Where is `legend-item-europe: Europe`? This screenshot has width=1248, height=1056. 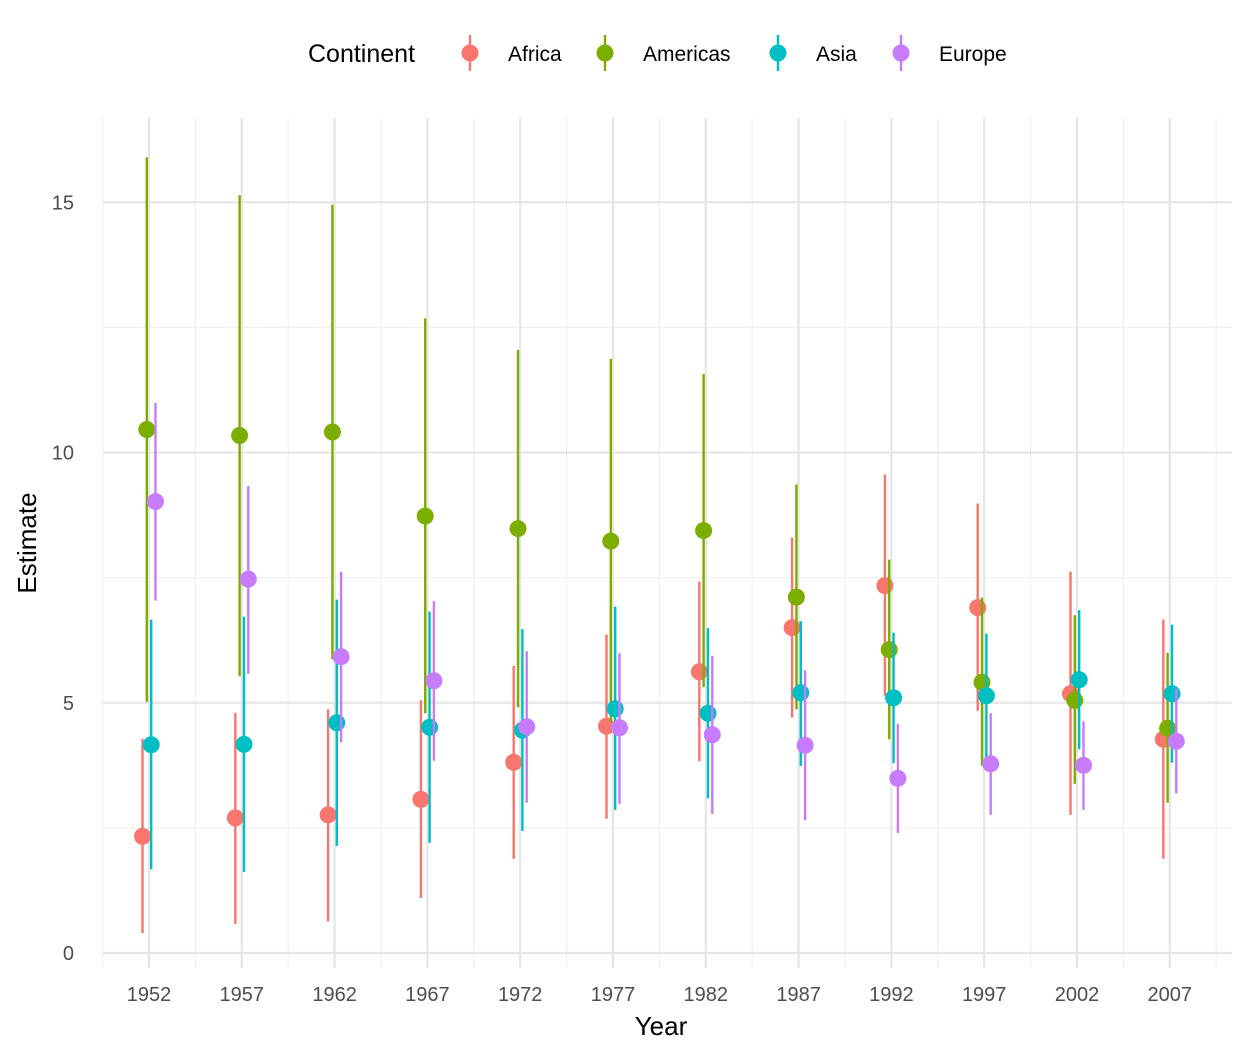 legend-item-europe: Europe is located at coordinates (949, 53).